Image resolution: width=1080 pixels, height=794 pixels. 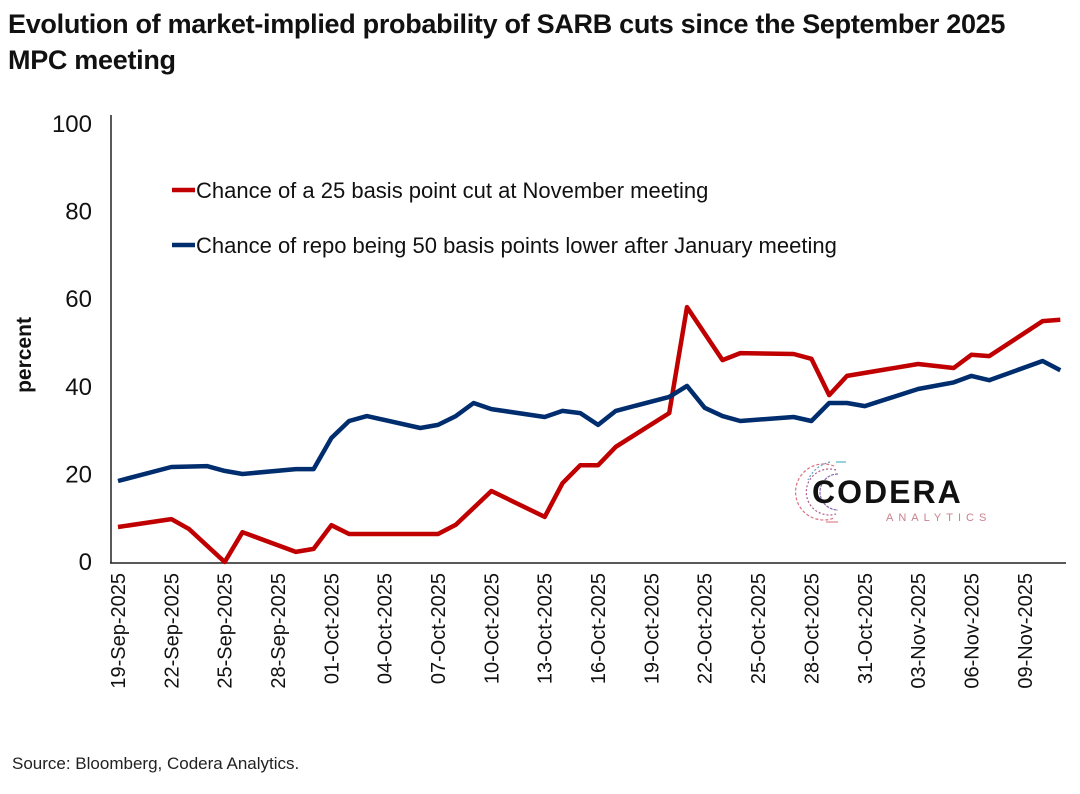 What do you see at coordinates (279, 631) in the screenshot?
I see `x-tick-label: 28-Sep-2025` at bounding box center [279, 631].